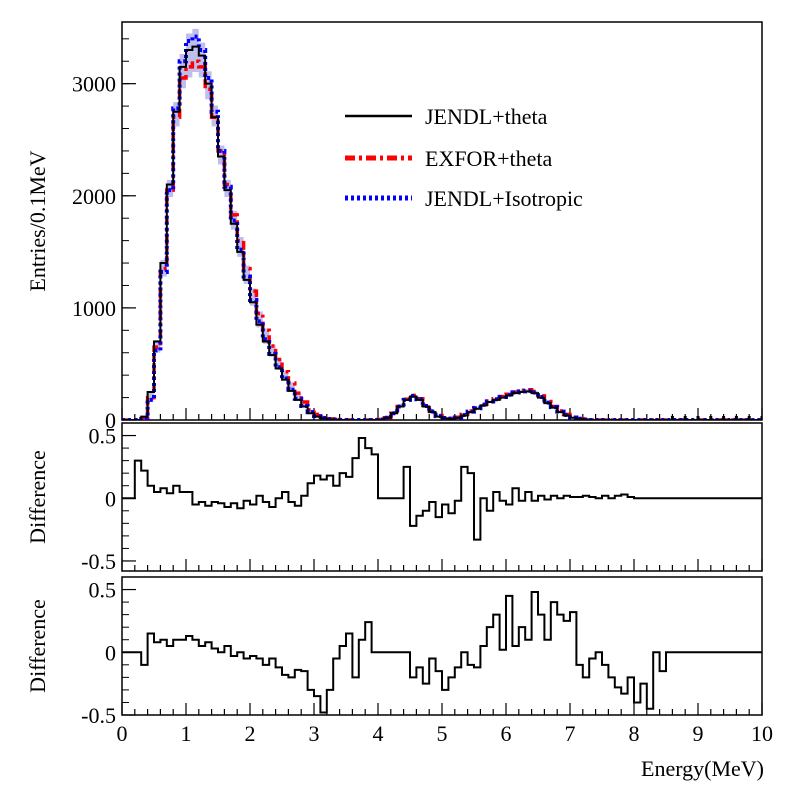 The image size is (799, 790). Describe the element at coordinates (94, 196) in the screenshot. I see `y-tick-label: 2000` at that location.